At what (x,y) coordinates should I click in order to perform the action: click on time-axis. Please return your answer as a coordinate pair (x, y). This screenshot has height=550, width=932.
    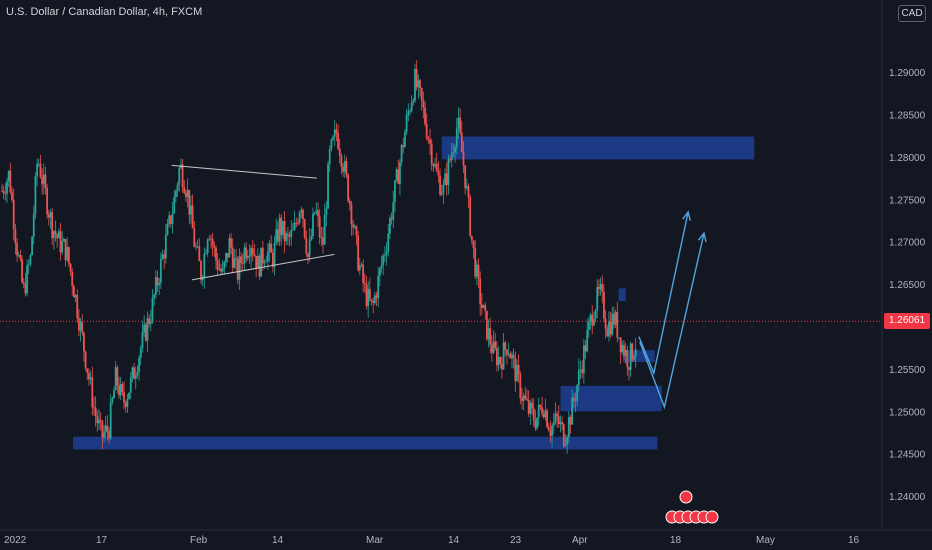
    Looking at the image, I should click on (466, 540).